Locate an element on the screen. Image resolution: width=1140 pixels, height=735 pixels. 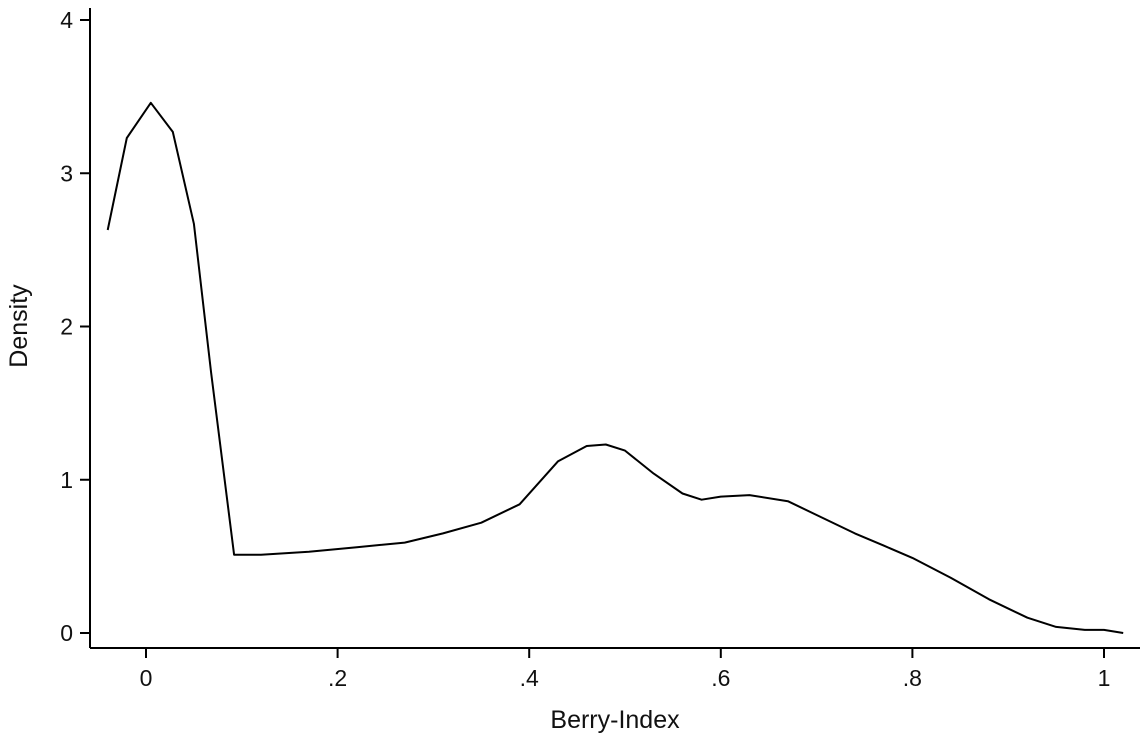
y-tick-label: 1 is located at coordinates (66, 480).